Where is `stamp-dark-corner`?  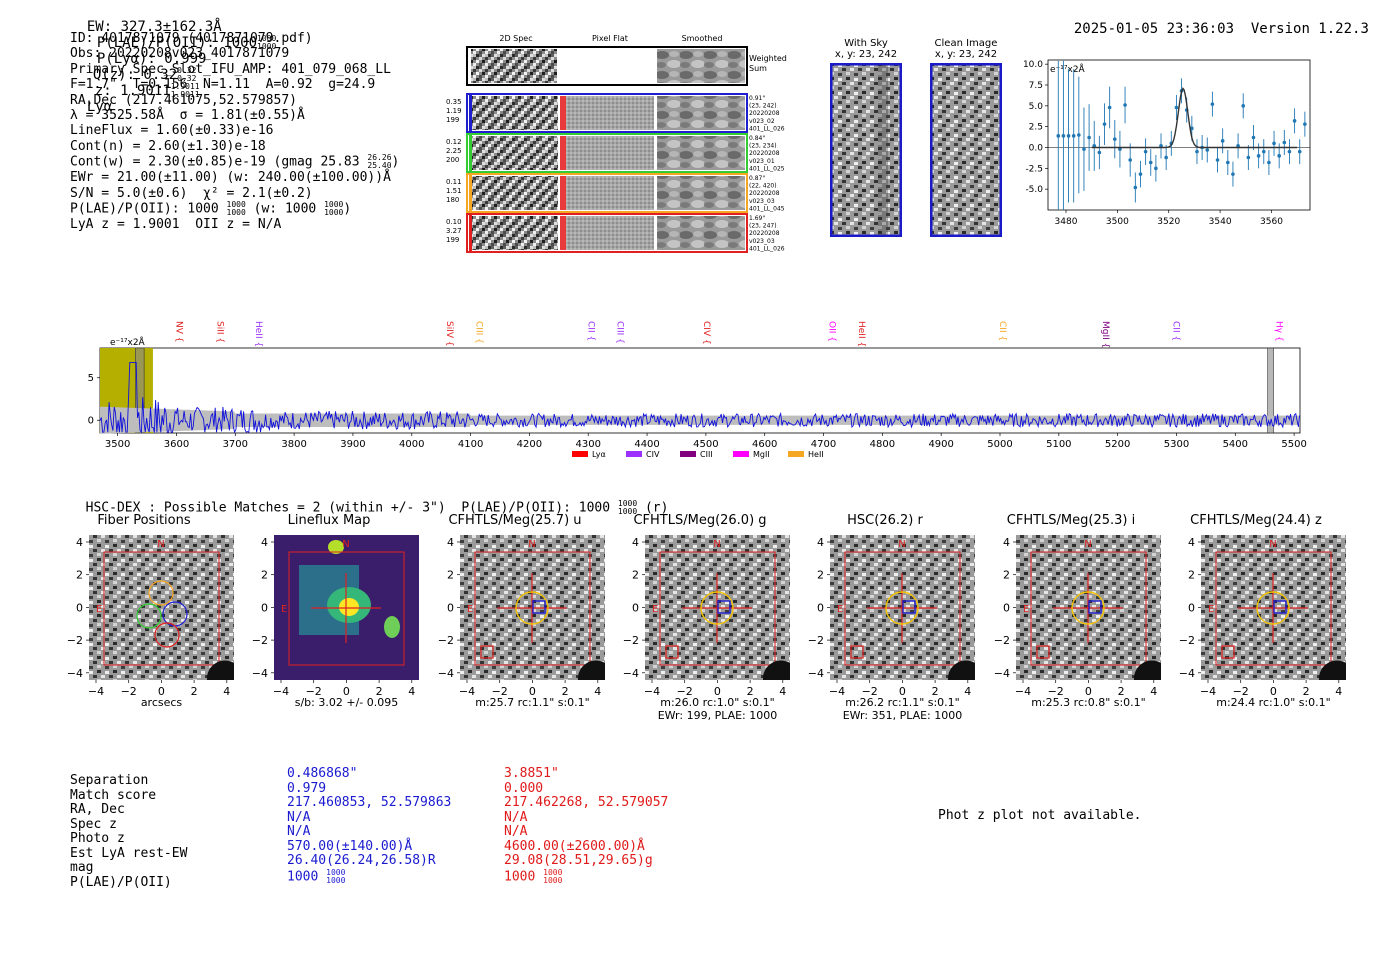
stamp-dark-corner is located at coordinates (220, 670).